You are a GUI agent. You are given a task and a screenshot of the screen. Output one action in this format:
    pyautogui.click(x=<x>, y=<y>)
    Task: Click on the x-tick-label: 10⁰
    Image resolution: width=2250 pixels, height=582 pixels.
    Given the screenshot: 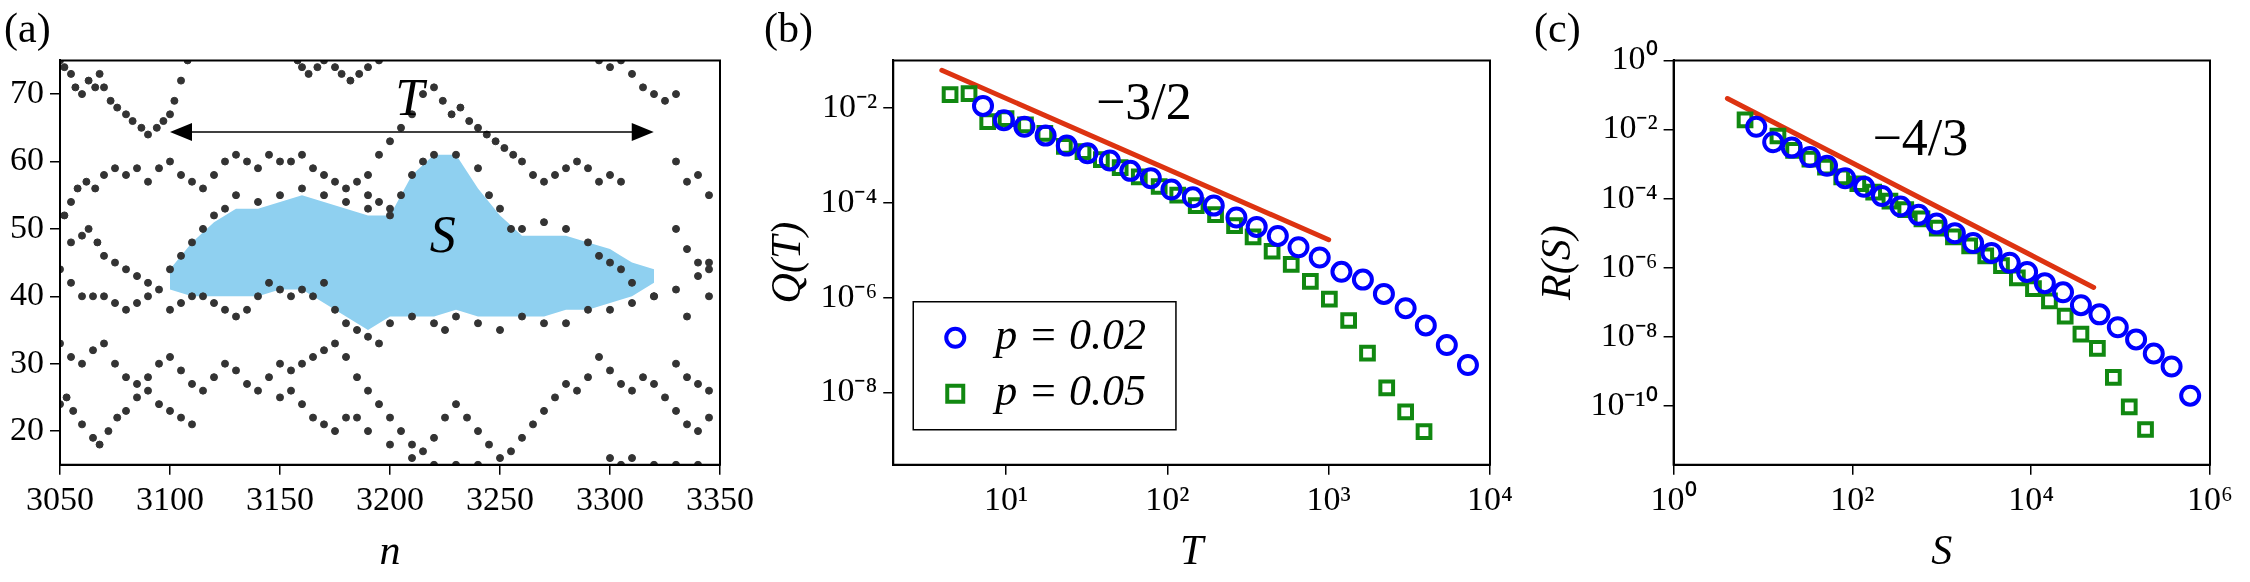 What is the action you would take?
    pyautogui.click(x=1673, y=499)
    